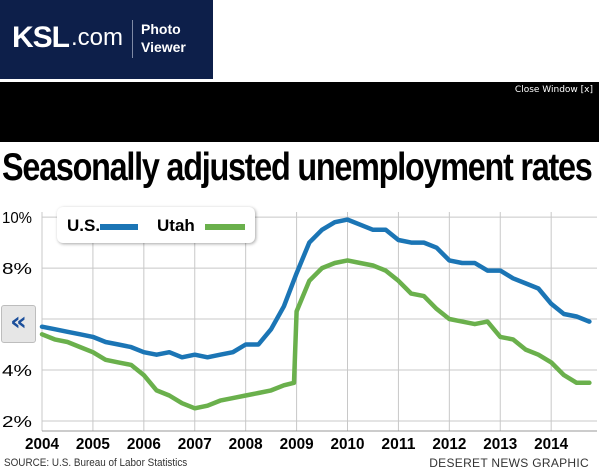 The width and height of the screenshot is (599, 472). I want to click on close-window-link: Close Window [x], so click(553, 90).